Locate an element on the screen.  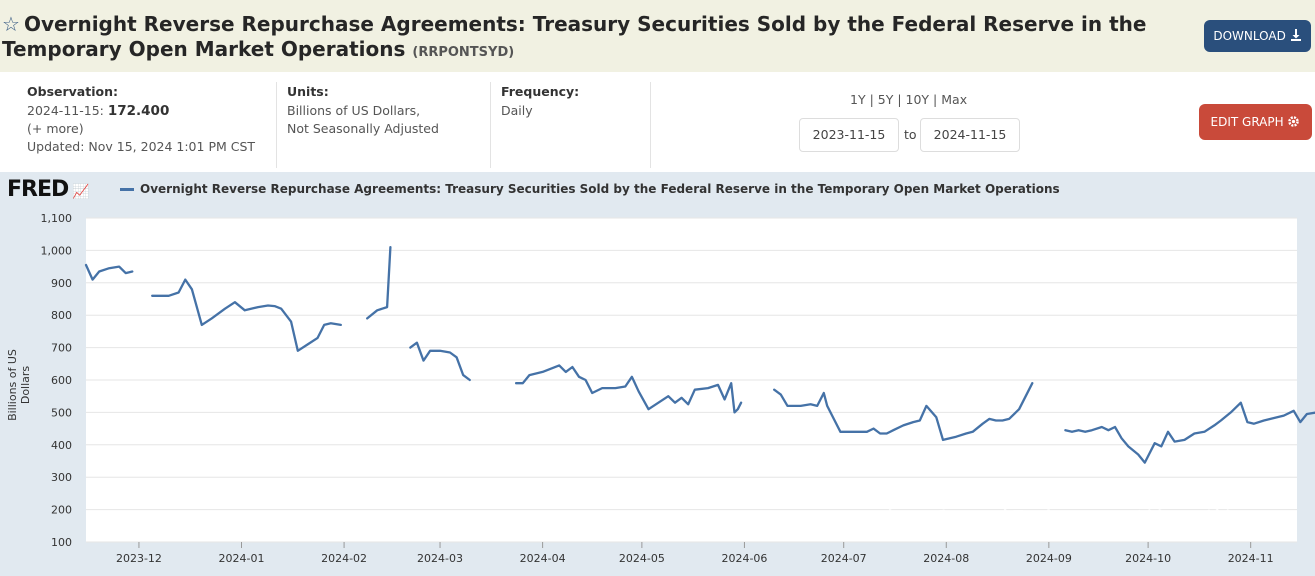
x-tick-label: 2024-11 is located at coordinates (1251, 558).